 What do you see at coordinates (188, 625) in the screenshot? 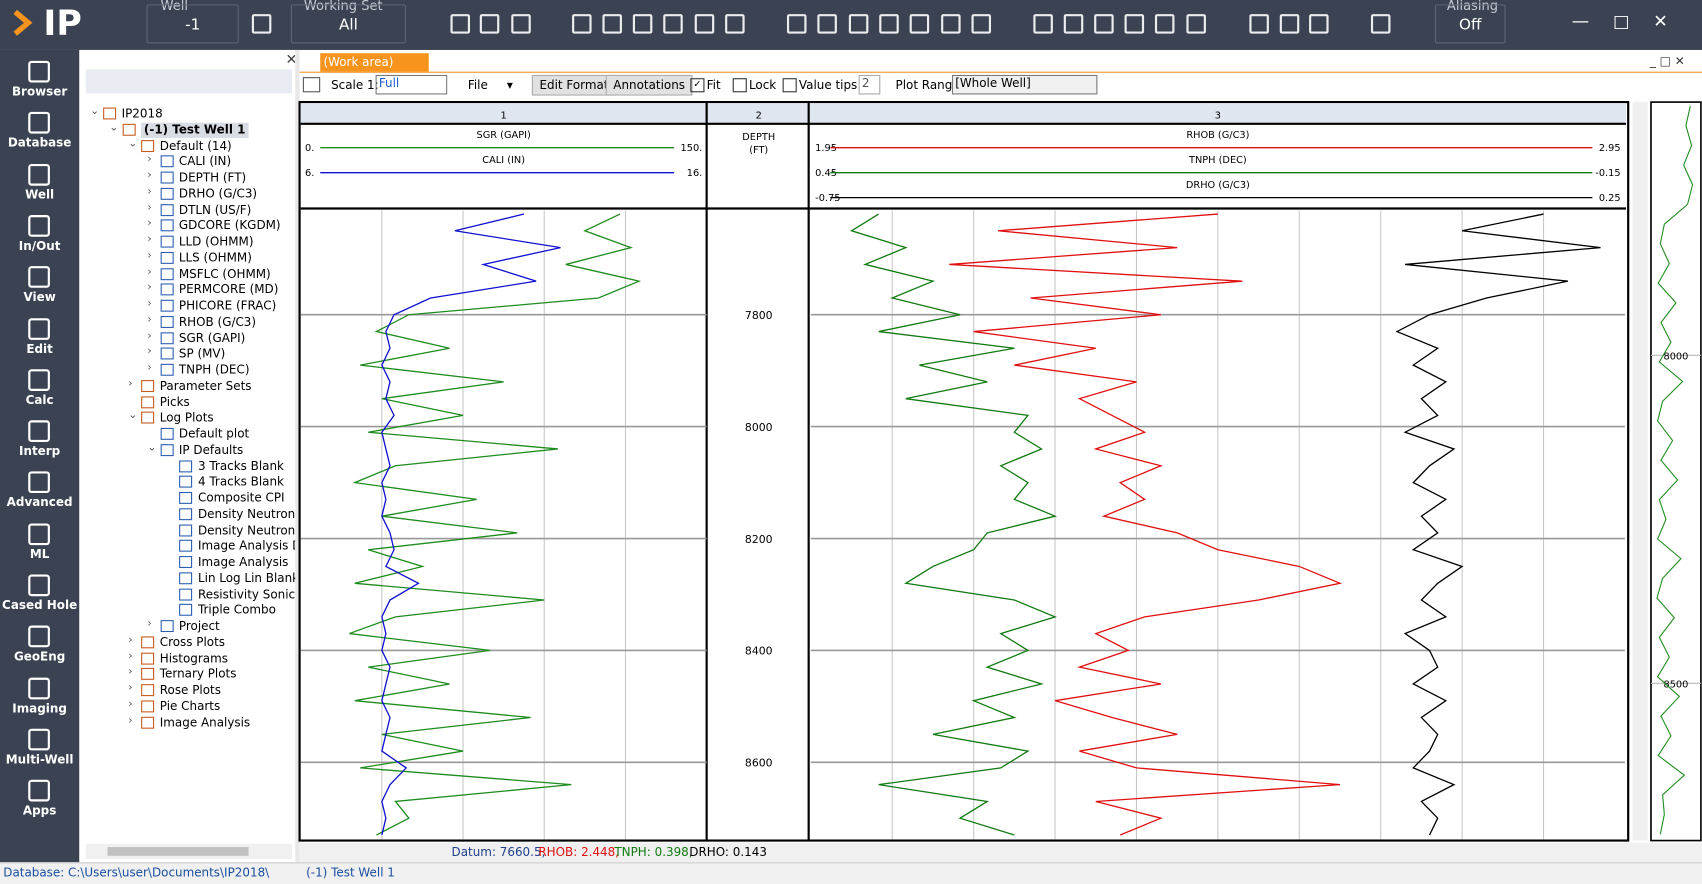
I see `tree-row: › Project` at bounding box center [188, 625].